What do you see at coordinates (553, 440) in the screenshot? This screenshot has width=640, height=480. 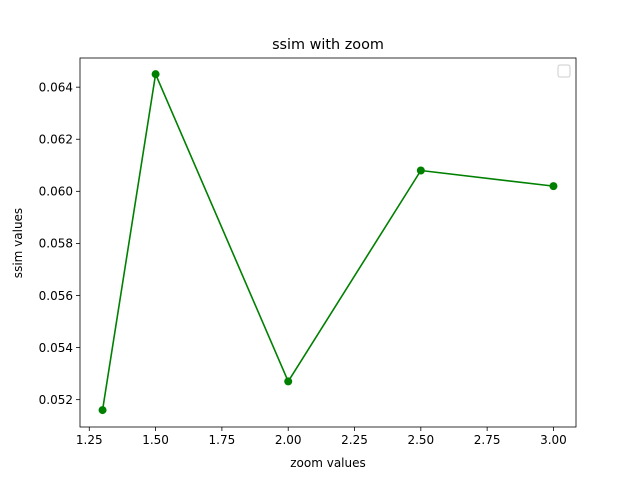 I see `x-tick-label: 3.00` at bounding box center [553, 440].